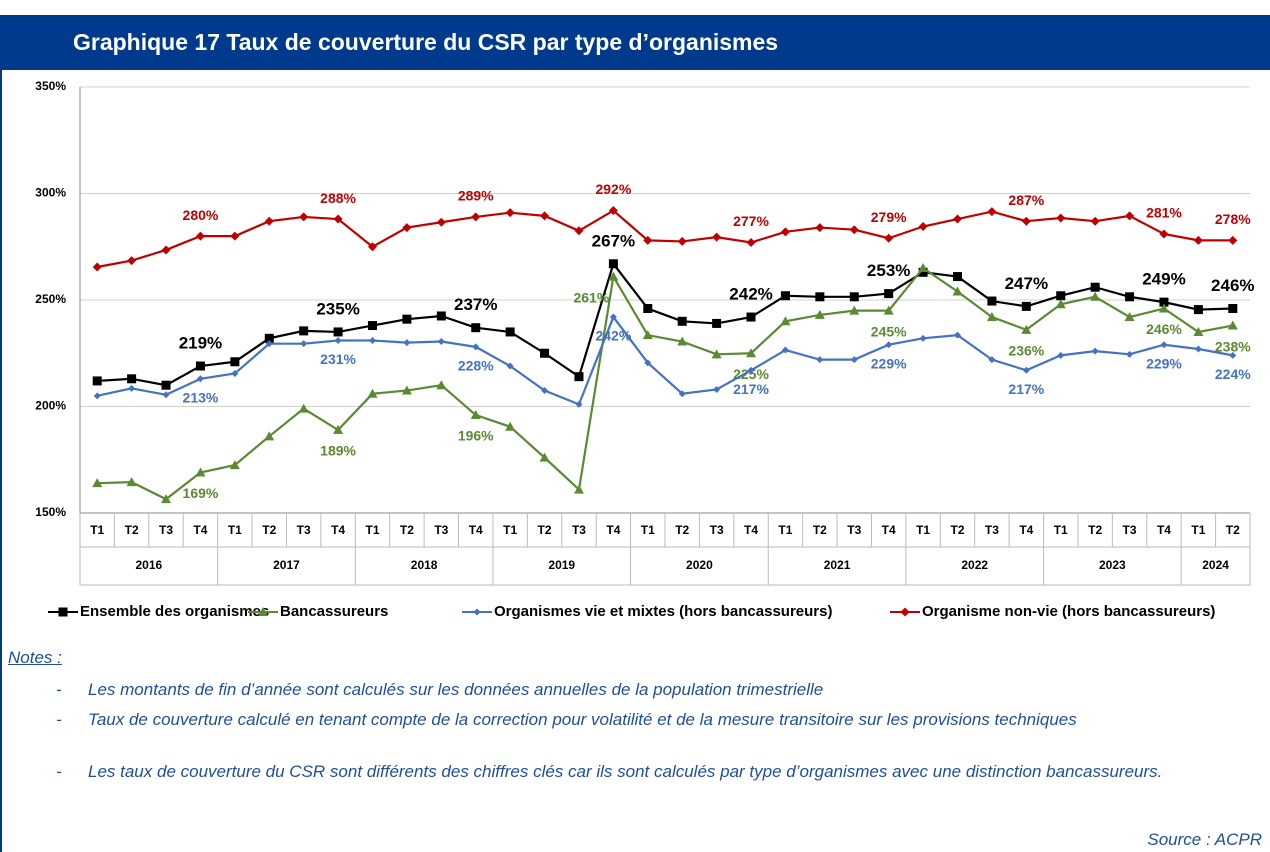  What do you see at coordinates (699, 565) in the screenshot?
I see `year-label: 2020` at bounding box center [699, 565].